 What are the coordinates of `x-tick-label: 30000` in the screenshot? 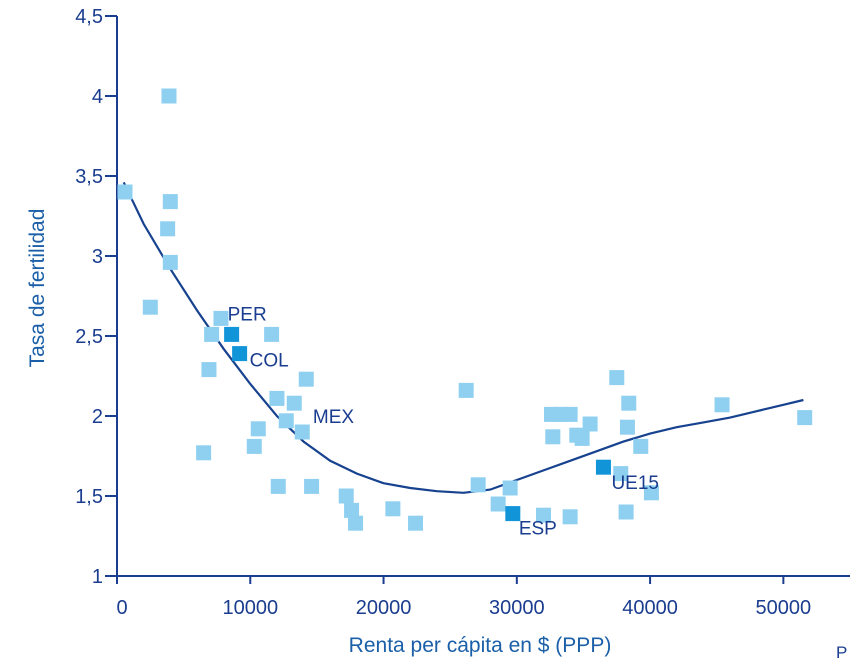 It's located at (517, 608).